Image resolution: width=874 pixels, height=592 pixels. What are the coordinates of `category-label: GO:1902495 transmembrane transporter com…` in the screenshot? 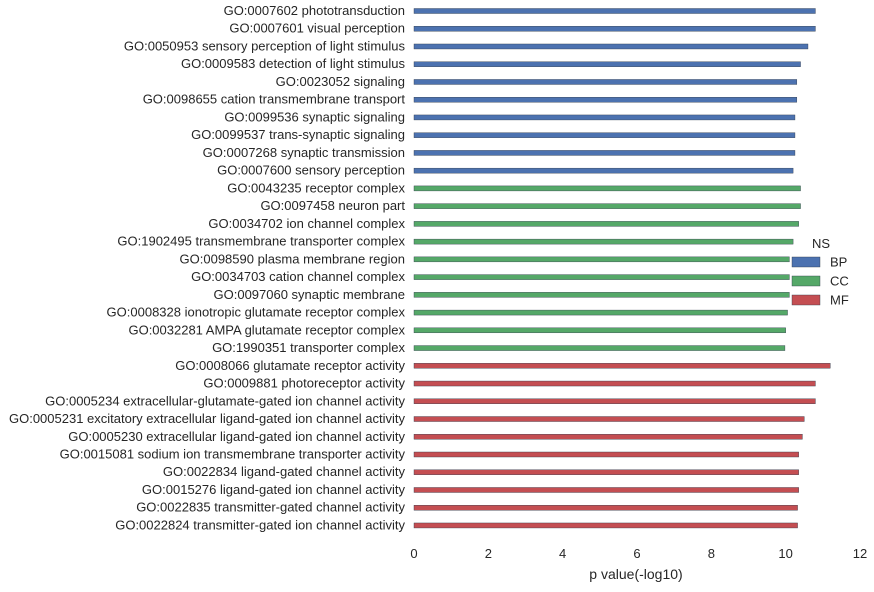 It's located at (261, 241).